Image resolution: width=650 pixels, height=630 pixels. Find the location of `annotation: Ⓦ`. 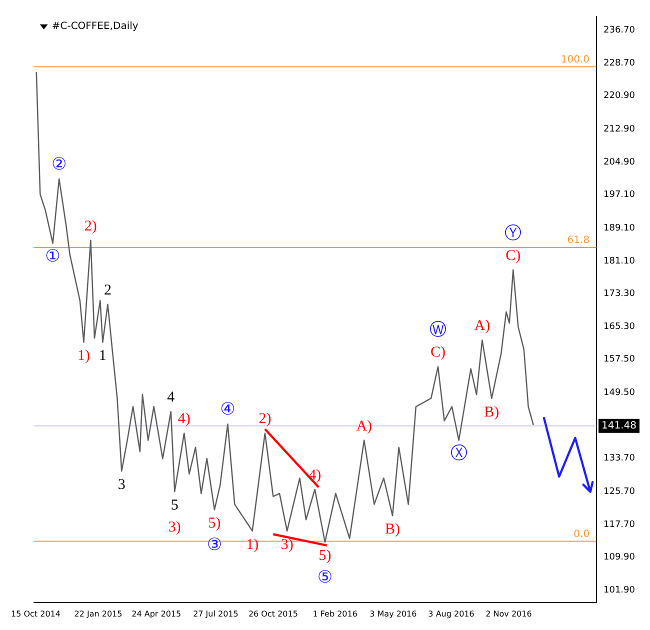

annotation: Ⓦ is located at coordinates (438, 330).